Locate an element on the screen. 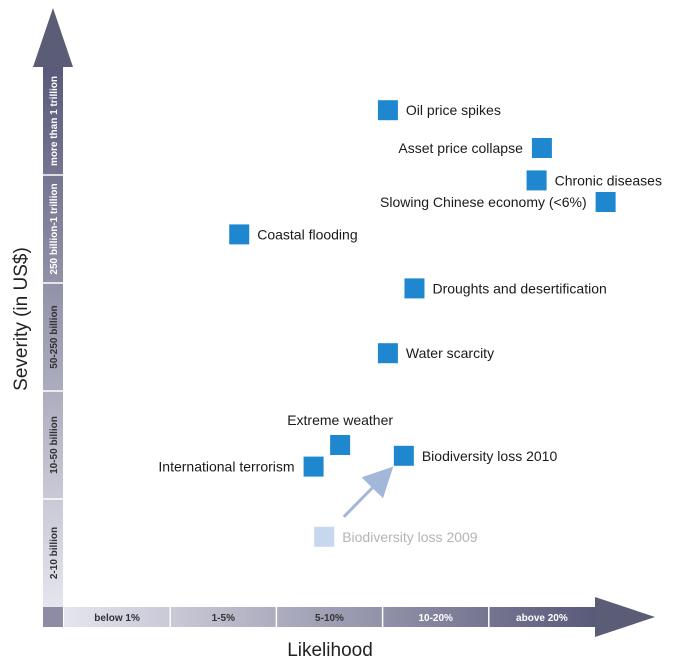  x-tick-label: above 20% is located at coordinates (542, 618).